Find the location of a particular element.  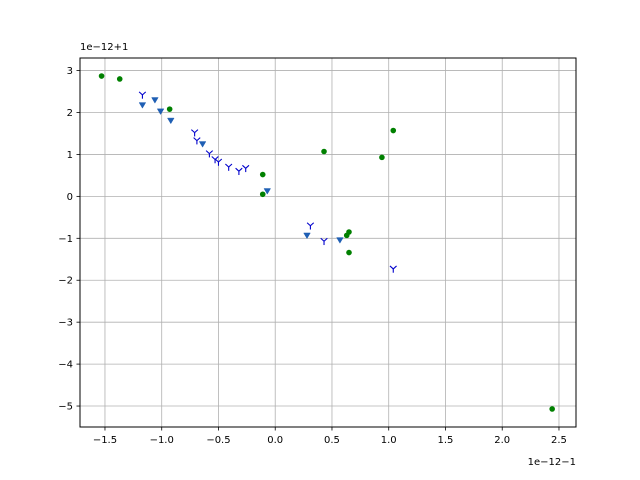

x-tick-label: 0.0 is located at coordinates (275, 440).